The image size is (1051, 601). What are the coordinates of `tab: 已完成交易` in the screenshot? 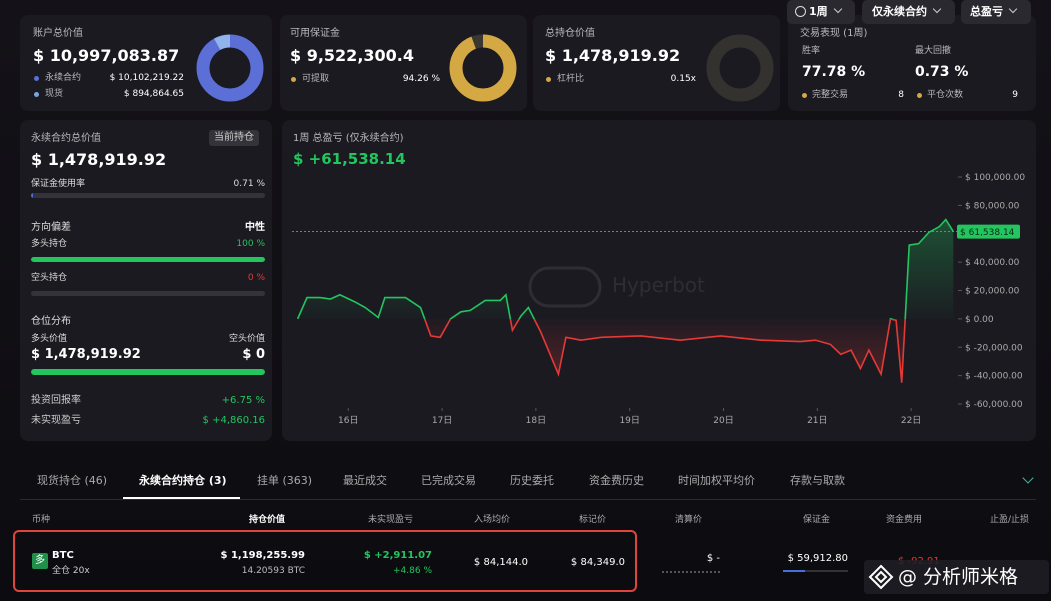 It's located at (448, 480).